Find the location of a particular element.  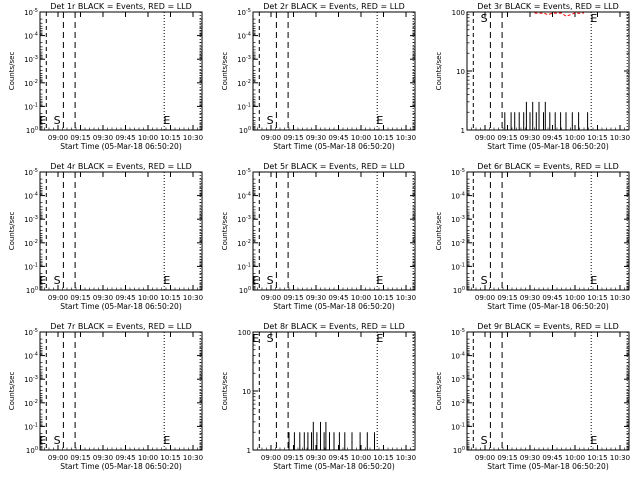

panel-title: Det 4r BLACK = Events, RED = LLD is located at coordinates (121, 166).